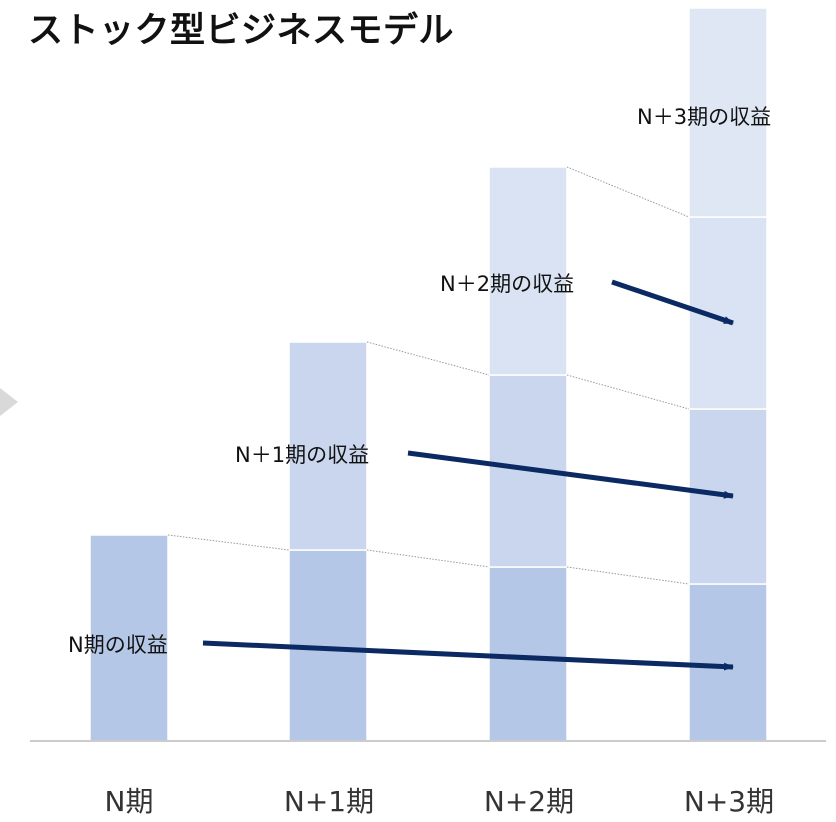  I want to click on page-title: ストック型ビジネスモデル, so click(241, 31).